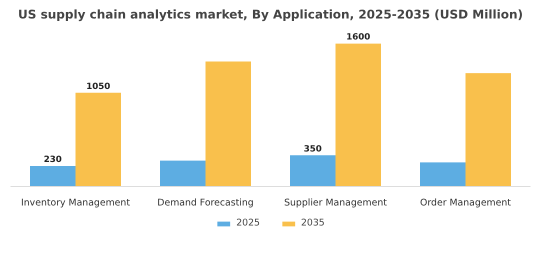 The height and width of the screenshot is (280, 560). Describe the element at coordinates (336, 203) in the screenshot. I see `x-tick-label: Supplier Management` at that location.